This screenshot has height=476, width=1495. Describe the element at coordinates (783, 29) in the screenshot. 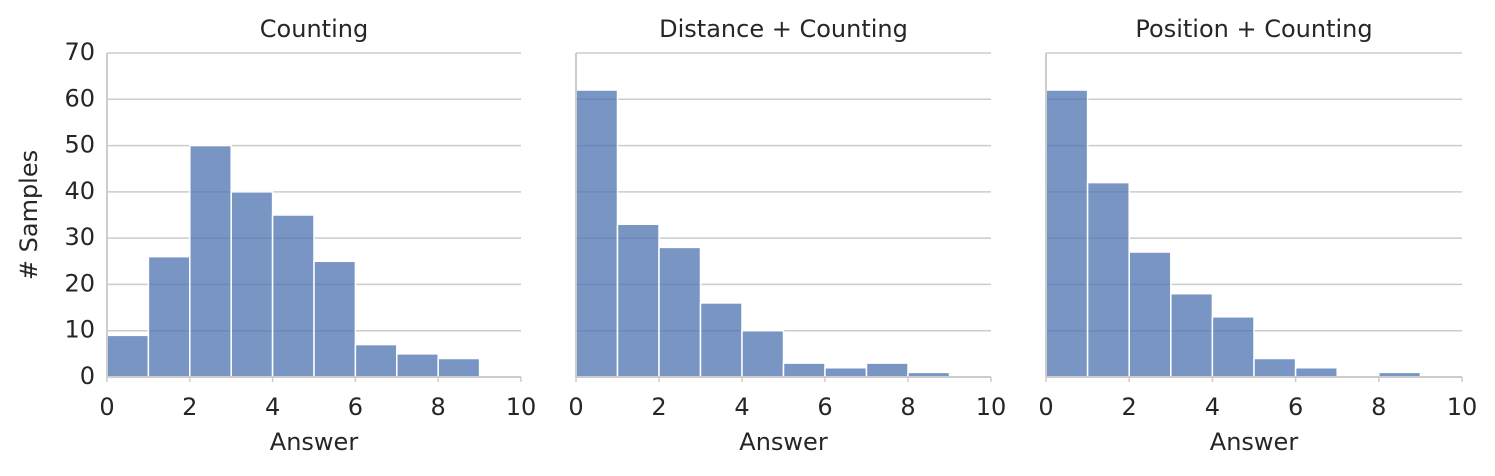

I see `panel-title: Distance + Counting` at that location.